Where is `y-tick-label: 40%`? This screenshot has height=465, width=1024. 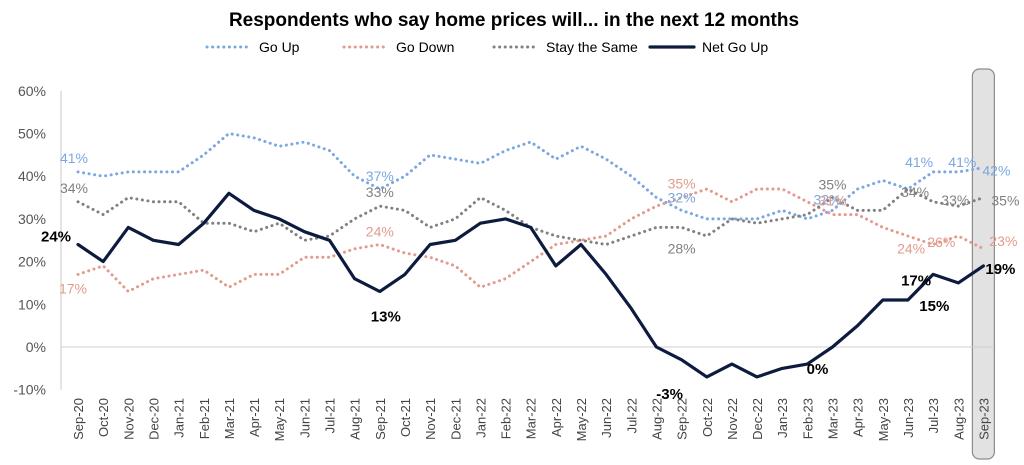
y-tick-label: 40% is located at coordinates (32, 176).